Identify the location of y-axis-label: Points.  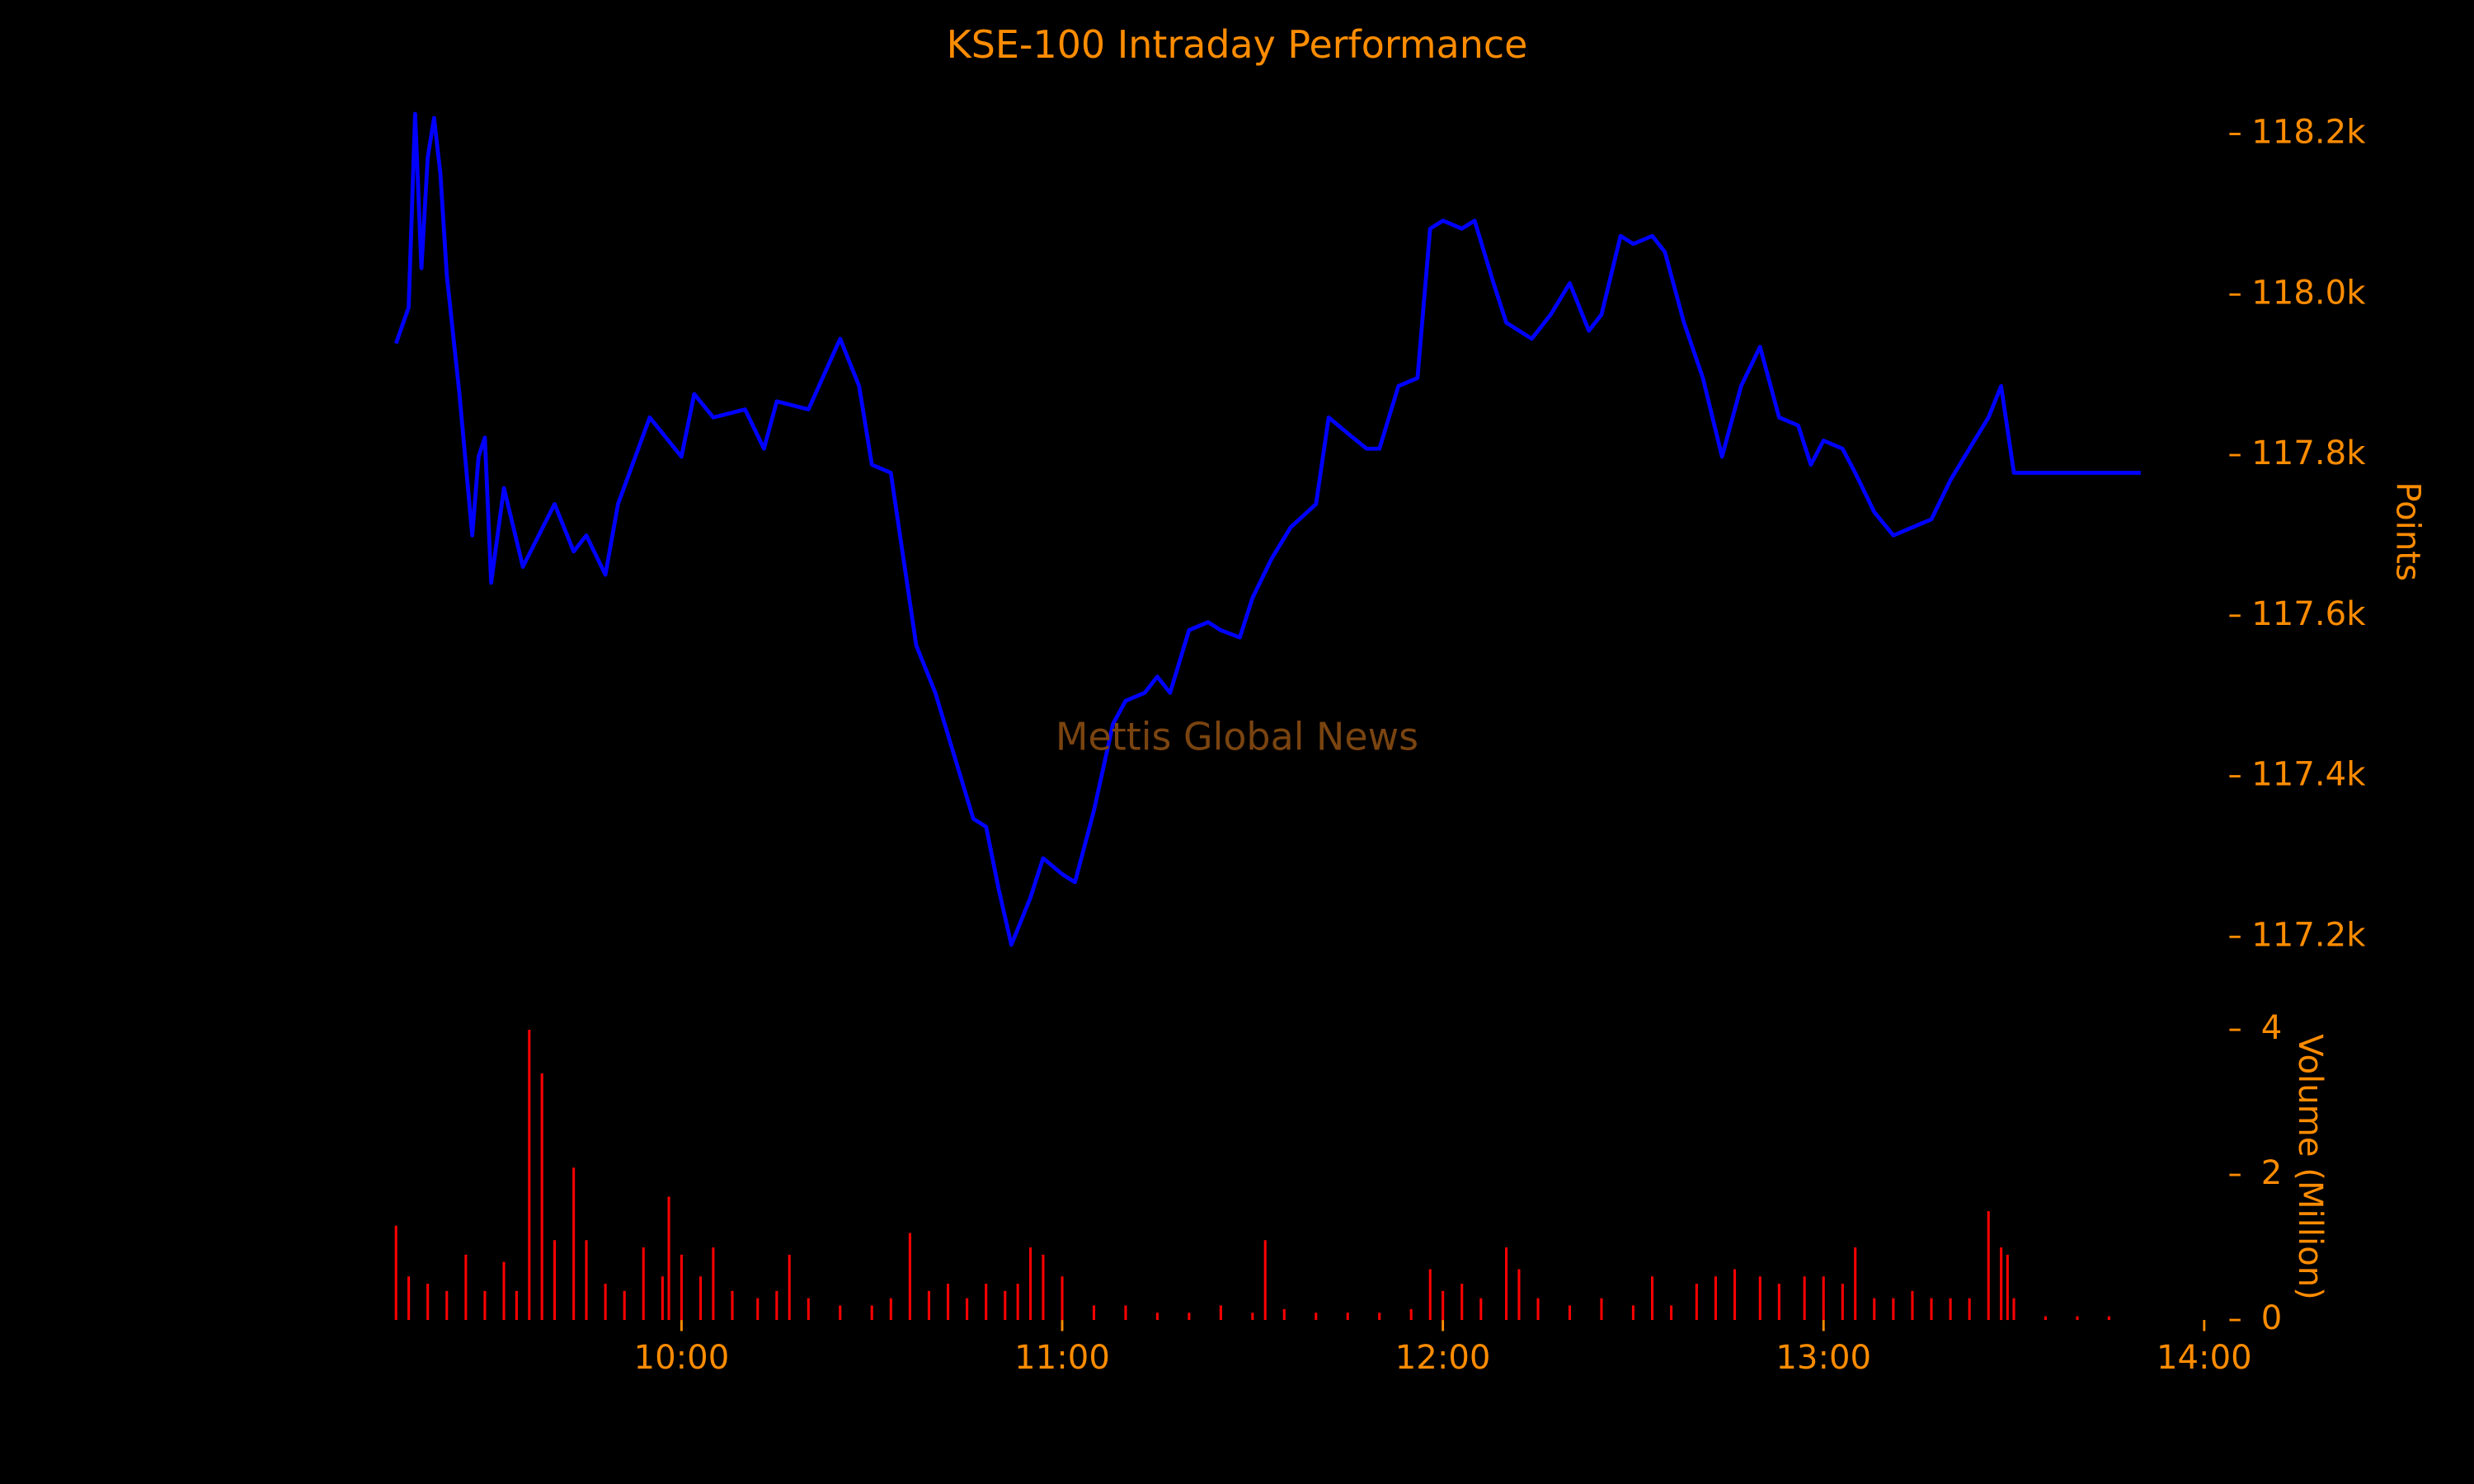
(2408, 531).